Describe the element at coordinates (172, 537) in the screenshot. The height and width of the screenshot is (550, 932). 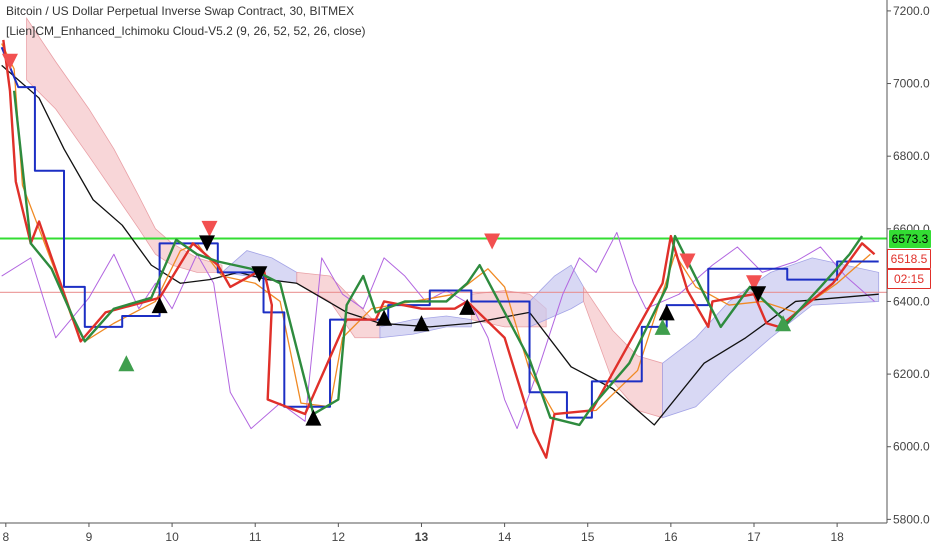
I see `x-tick-label: 10` at that location.